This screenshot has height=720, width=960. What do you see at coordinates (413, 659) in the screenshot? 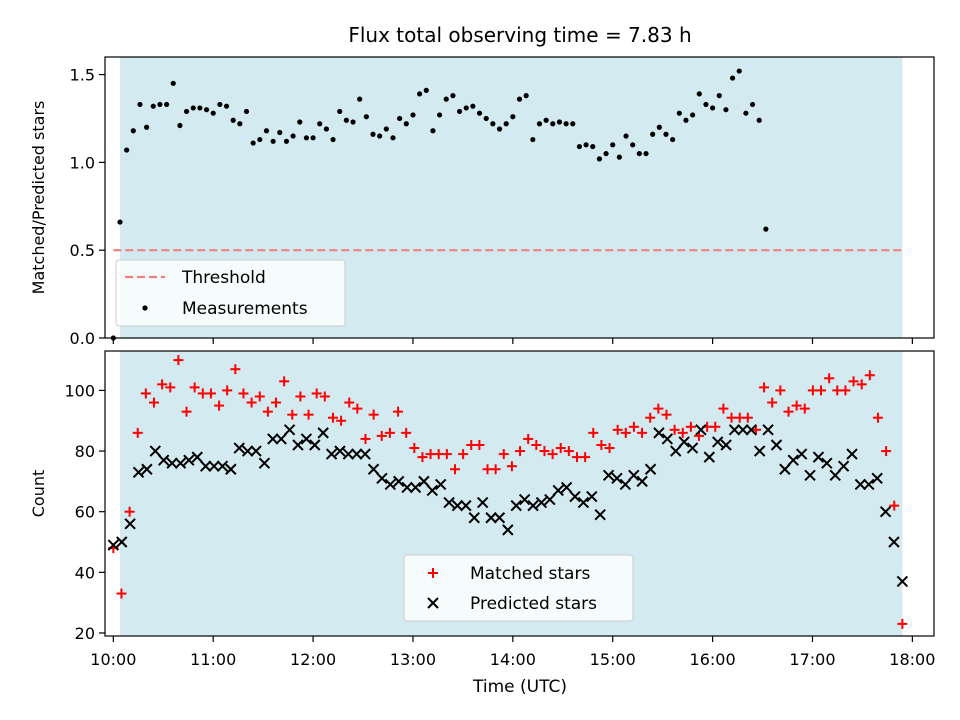
I see `x-tick-label: 13:00` at bounding box center [413, 659].